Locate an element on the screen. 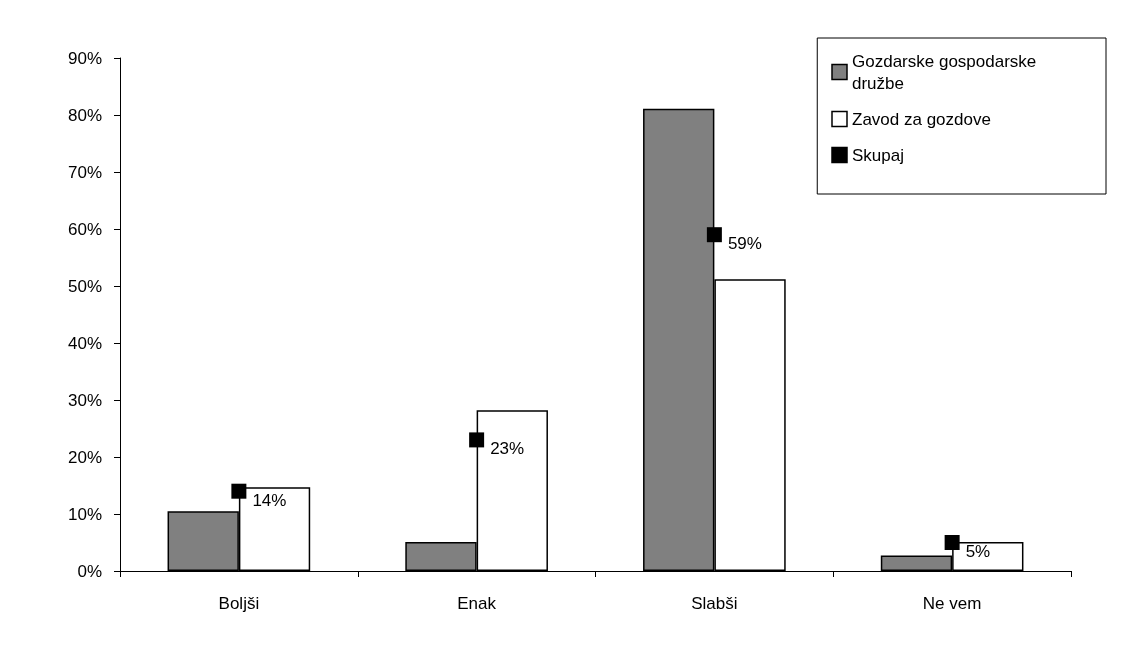 The image size is (1146, 648). legend-label: Skupaj is located at coordinates (878, 155).